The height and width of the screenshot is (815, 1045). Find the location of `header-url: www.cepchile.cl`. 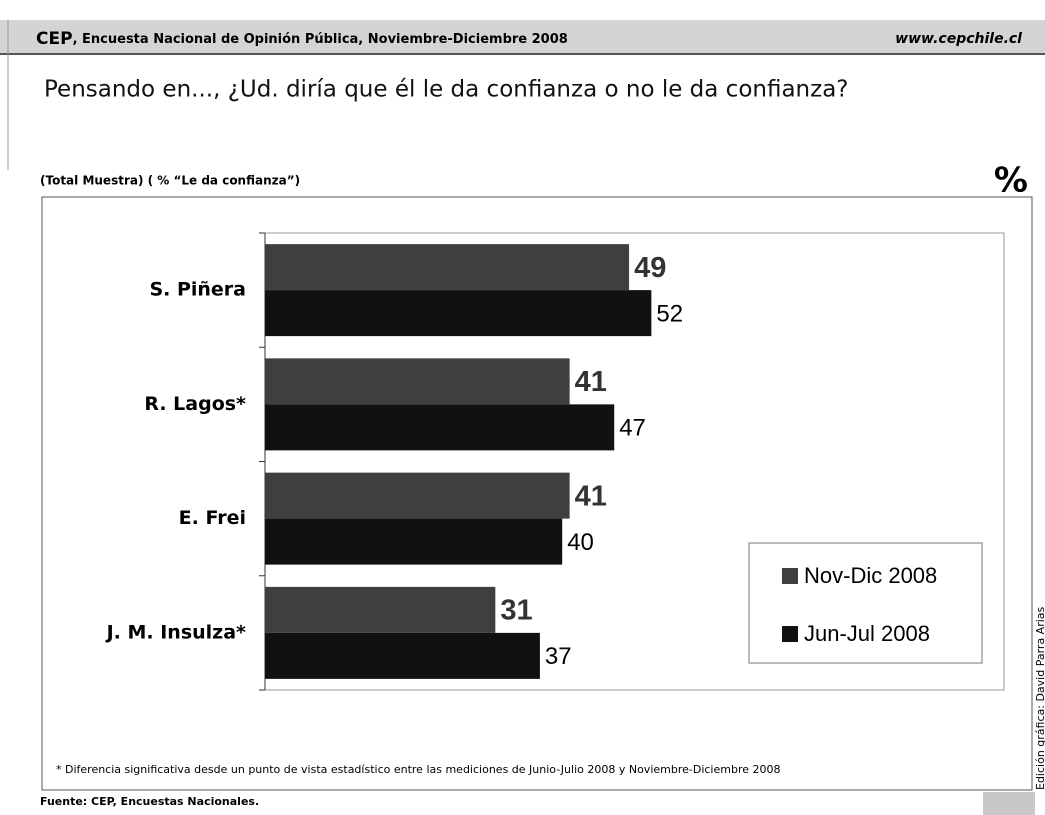

header-url: www.cepchile.cl is located at coordinates (958, 39).